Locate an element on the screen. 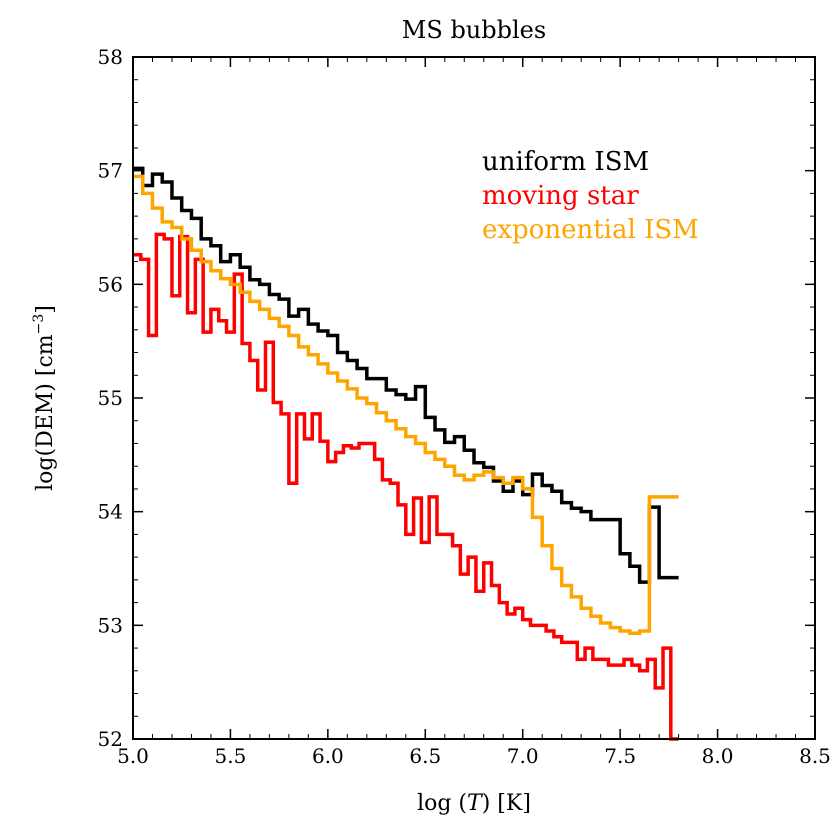  y-tick-label: 52 is located at coordinates (110, 739).